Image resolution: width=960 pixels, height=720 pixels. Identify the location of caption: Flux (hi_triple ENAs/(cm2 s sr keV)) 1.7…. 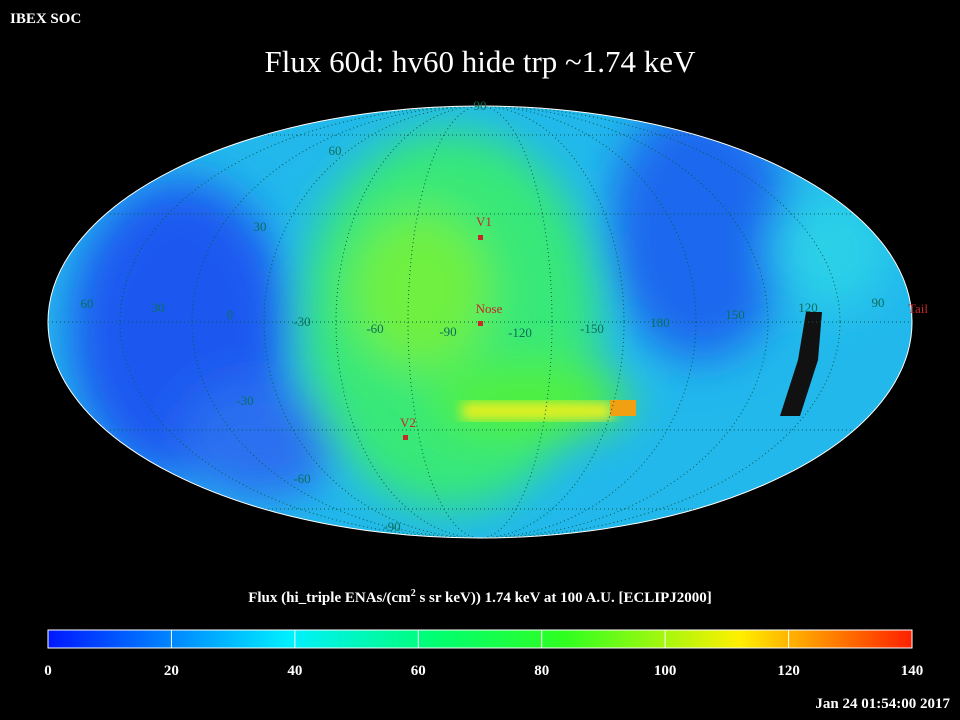
(480, 597).